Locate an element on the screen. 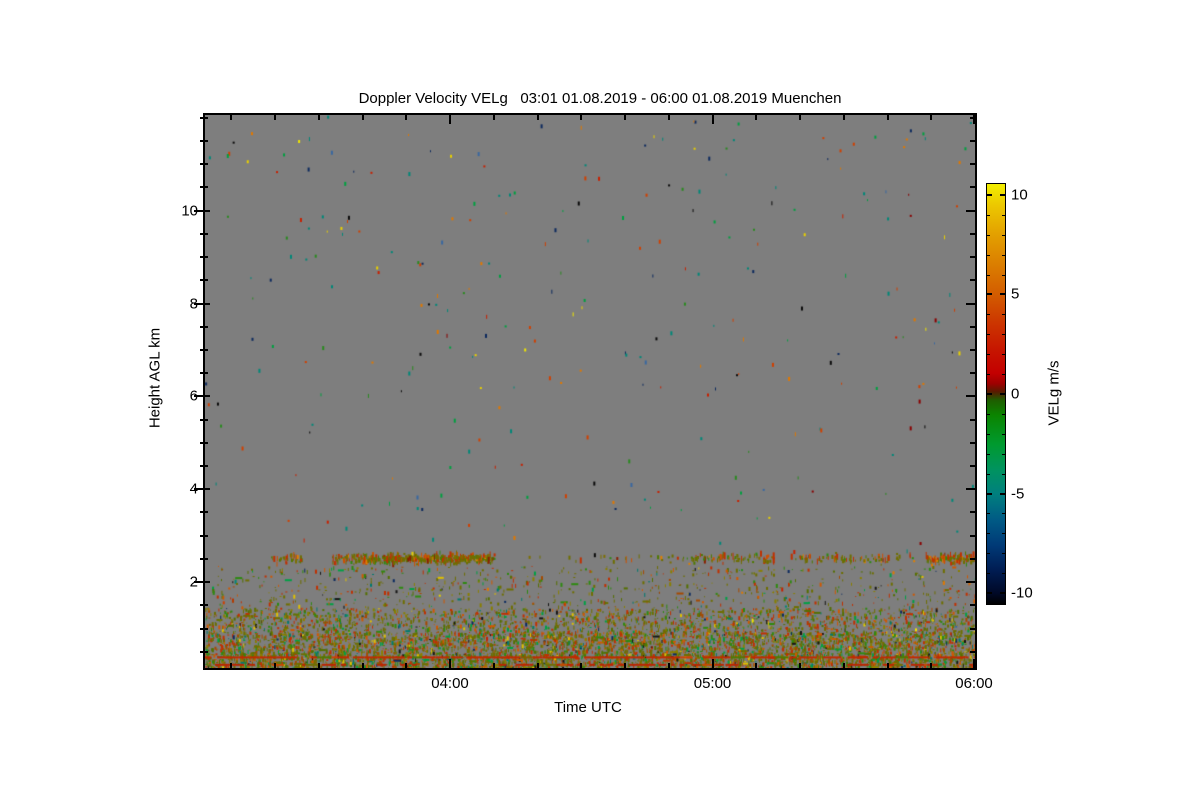 The width and height of the screenshot is (1200, 800). y-tick-label: 6 is located at coordinates (193, 396).